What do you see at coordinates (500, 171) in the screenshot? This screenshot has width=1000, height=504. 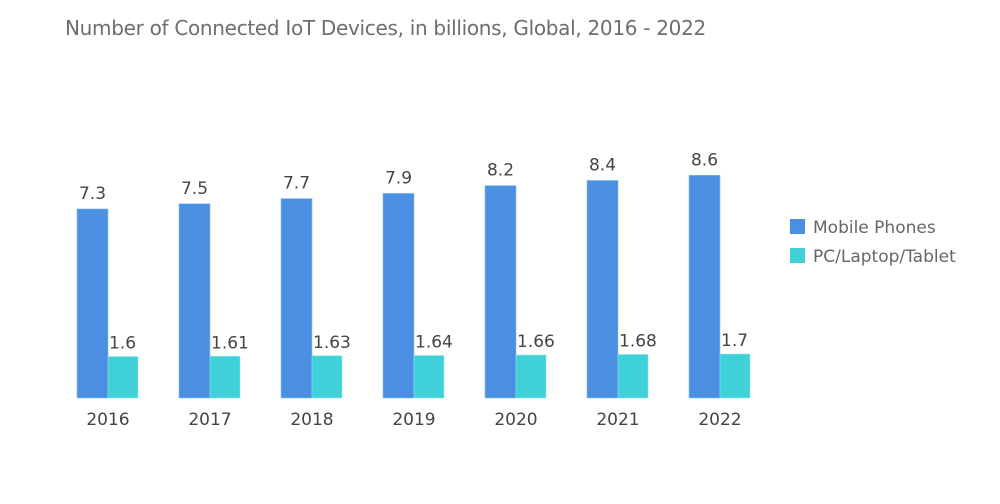 I see `data-label: 8.2` at bounding box center [500, 171].